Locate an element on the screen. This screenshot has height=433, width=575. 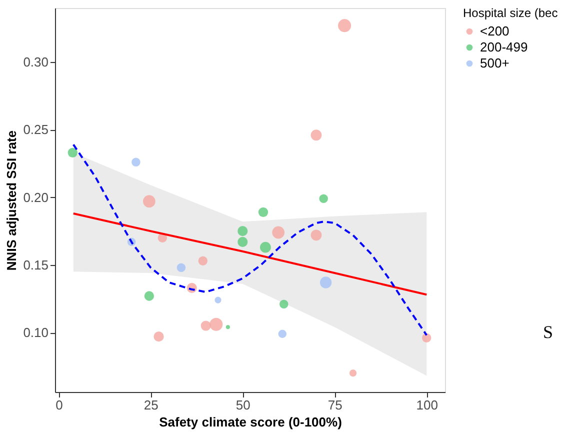
y-tick-label: 0.30 is located at coordinates (35, 62).